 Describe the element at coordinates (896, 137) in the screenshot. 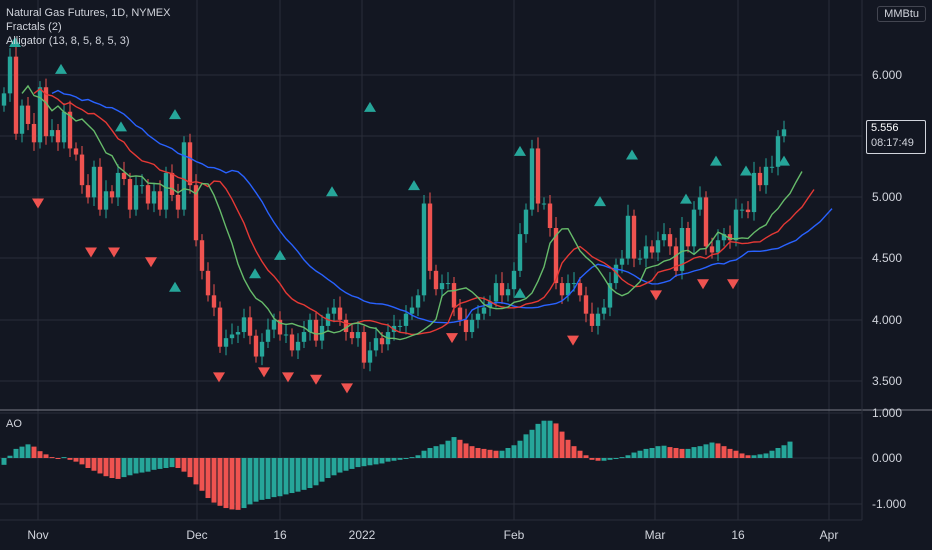

I see `last-price-tag: 5.556 08:17:49` at that location.